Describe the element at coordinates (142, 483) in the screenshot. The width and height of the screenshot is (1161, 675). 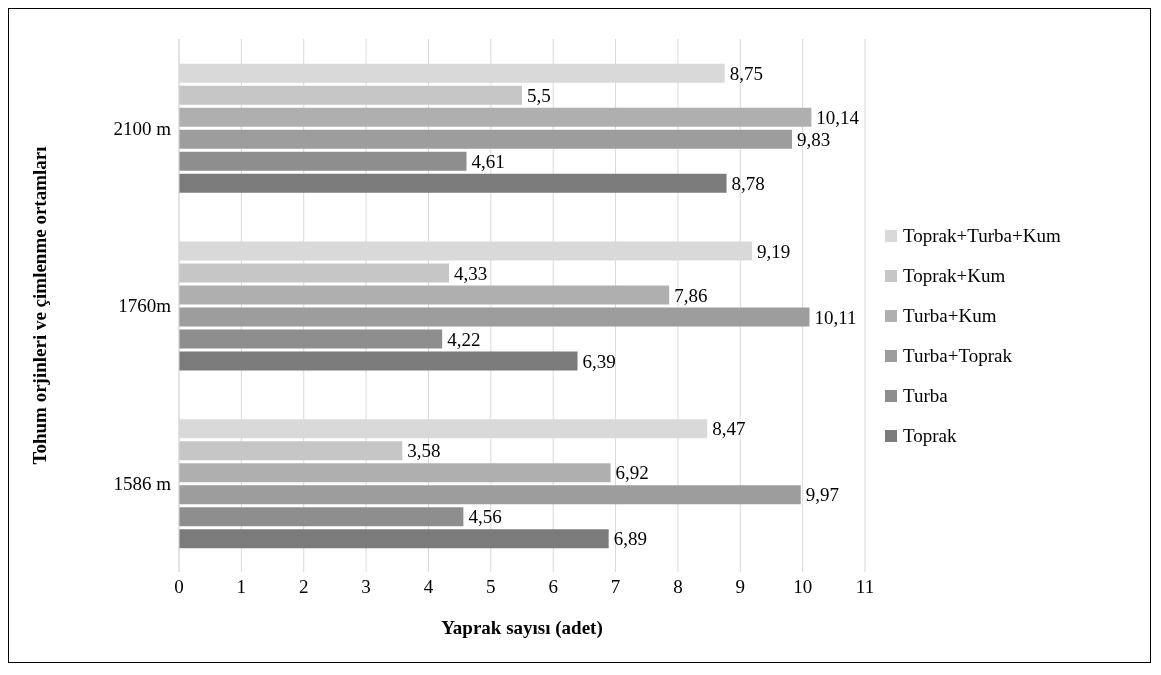
I see `y-tick-label: 1586 m` at that location.